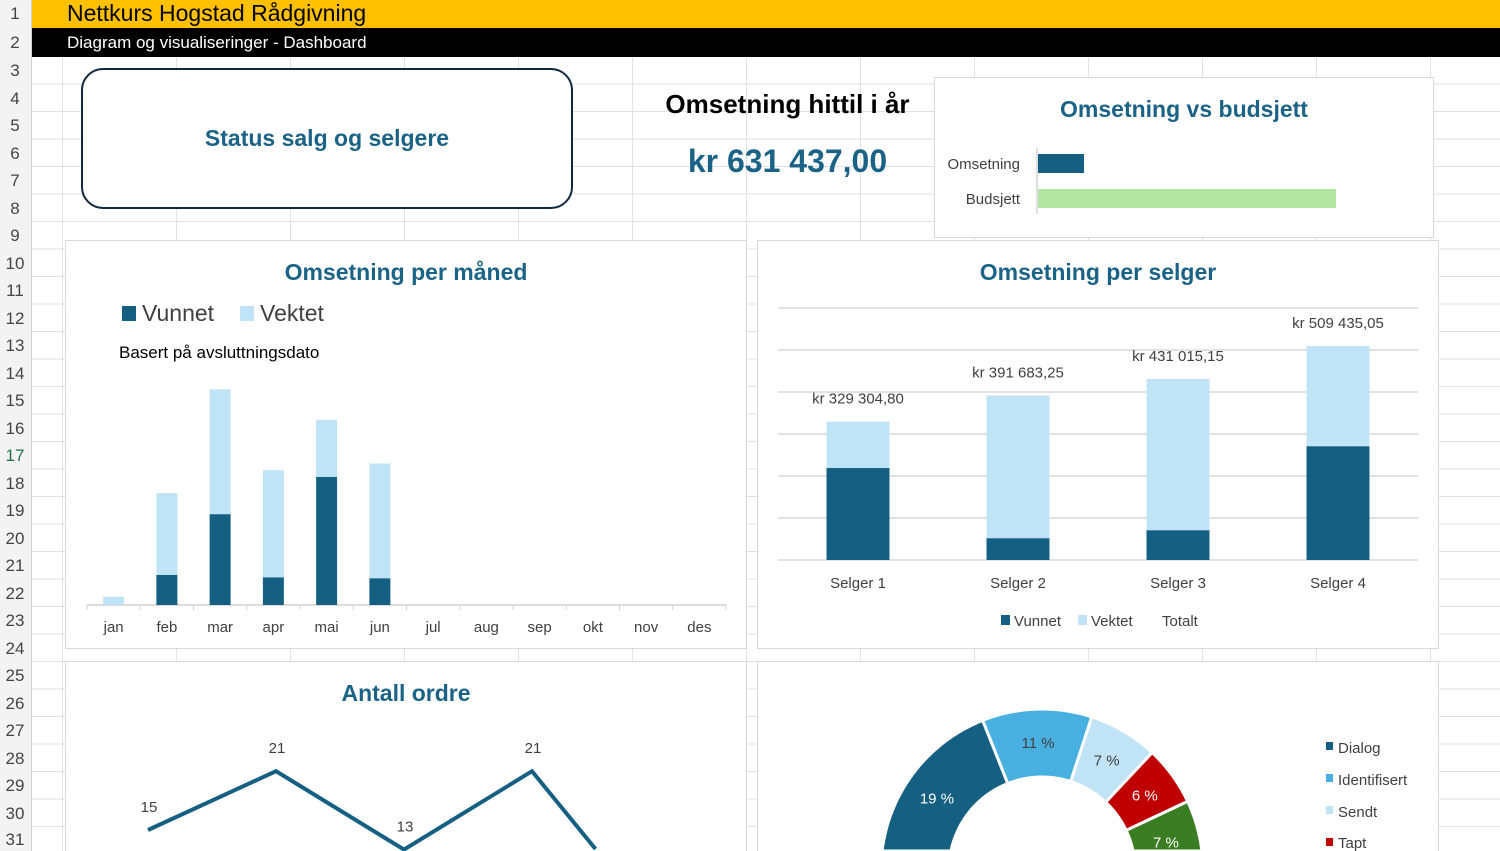  I want to click on sheet-title: Nettkurs Hogstad Rådgivning, so click(217, 13).